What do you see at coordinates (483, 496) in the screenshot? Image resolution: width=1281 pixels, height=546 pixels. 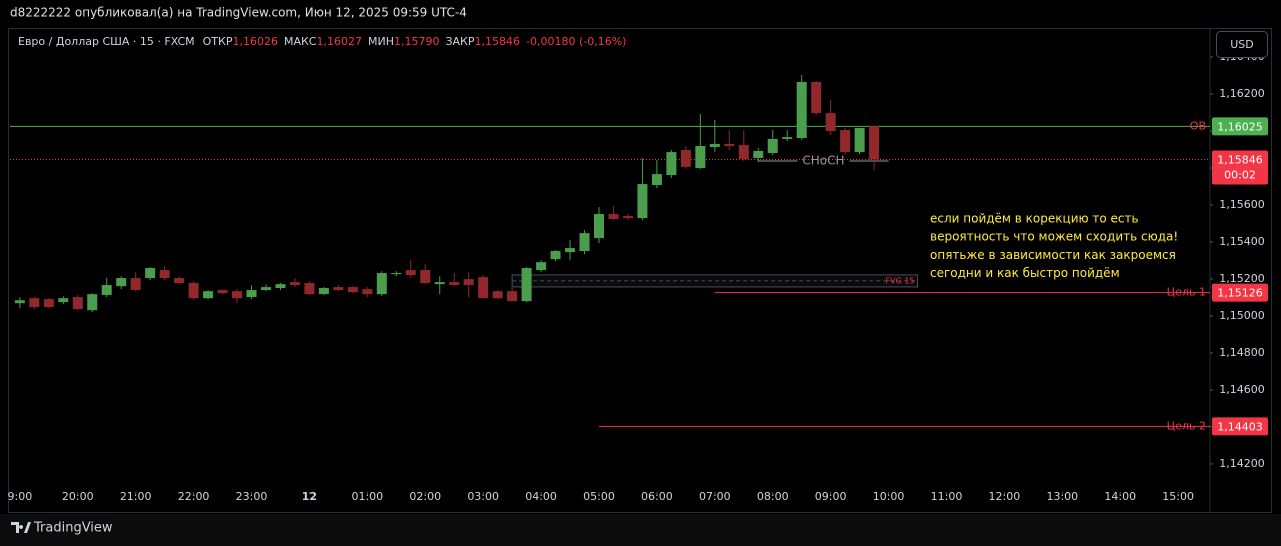 I see `x-tick-label: 03:00` at bounding box center [483, 496].